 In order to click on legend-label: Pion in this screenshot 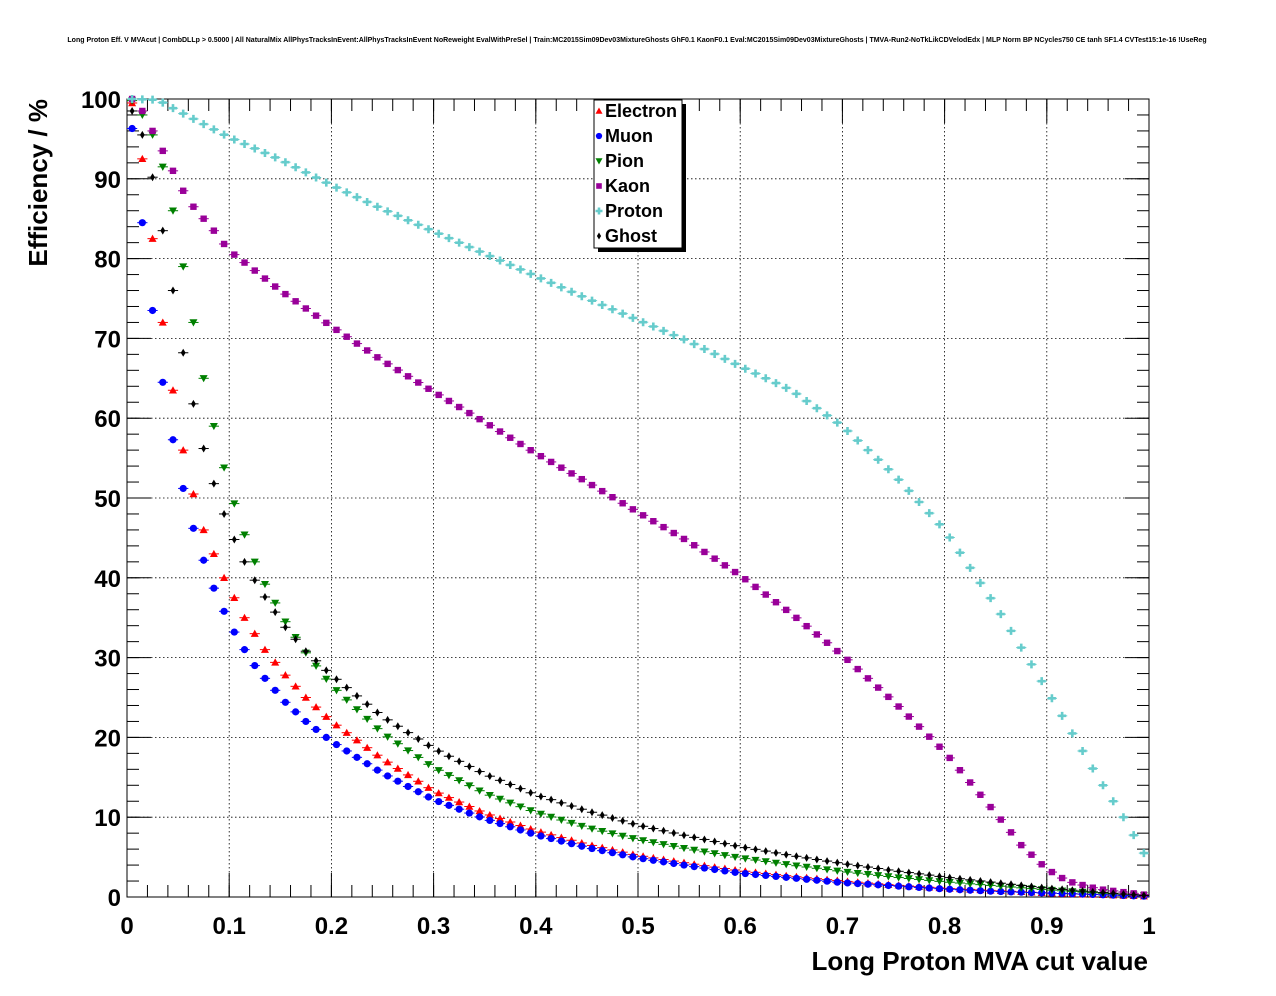, I will do `click(624, 161)`.